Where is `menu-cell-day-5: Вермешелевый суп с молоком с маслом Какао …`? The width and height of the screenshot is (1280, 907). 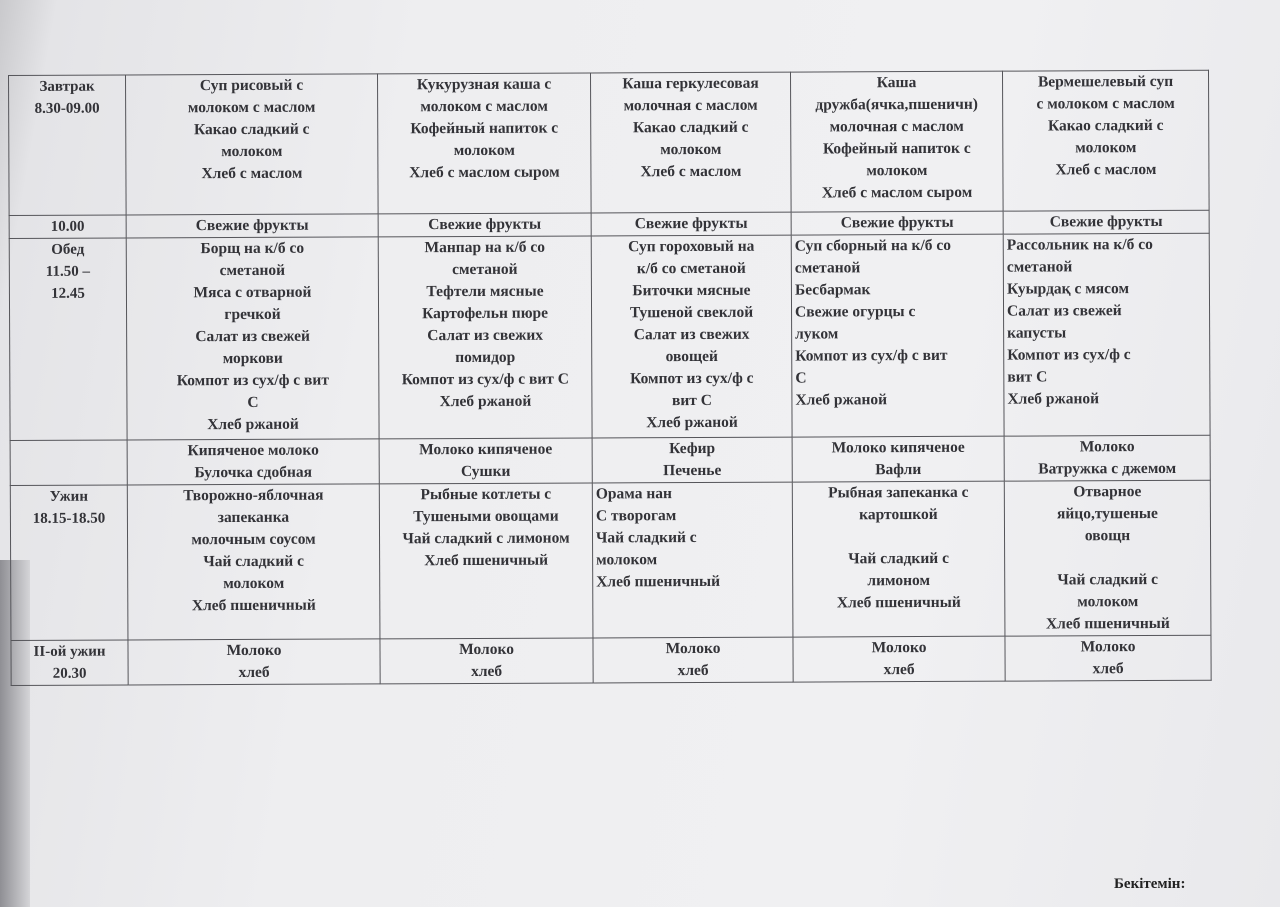 menu-cell-day-5: Вермешелевый суп с молоком с маслом Какао … is located at coordinates (1106, 141).